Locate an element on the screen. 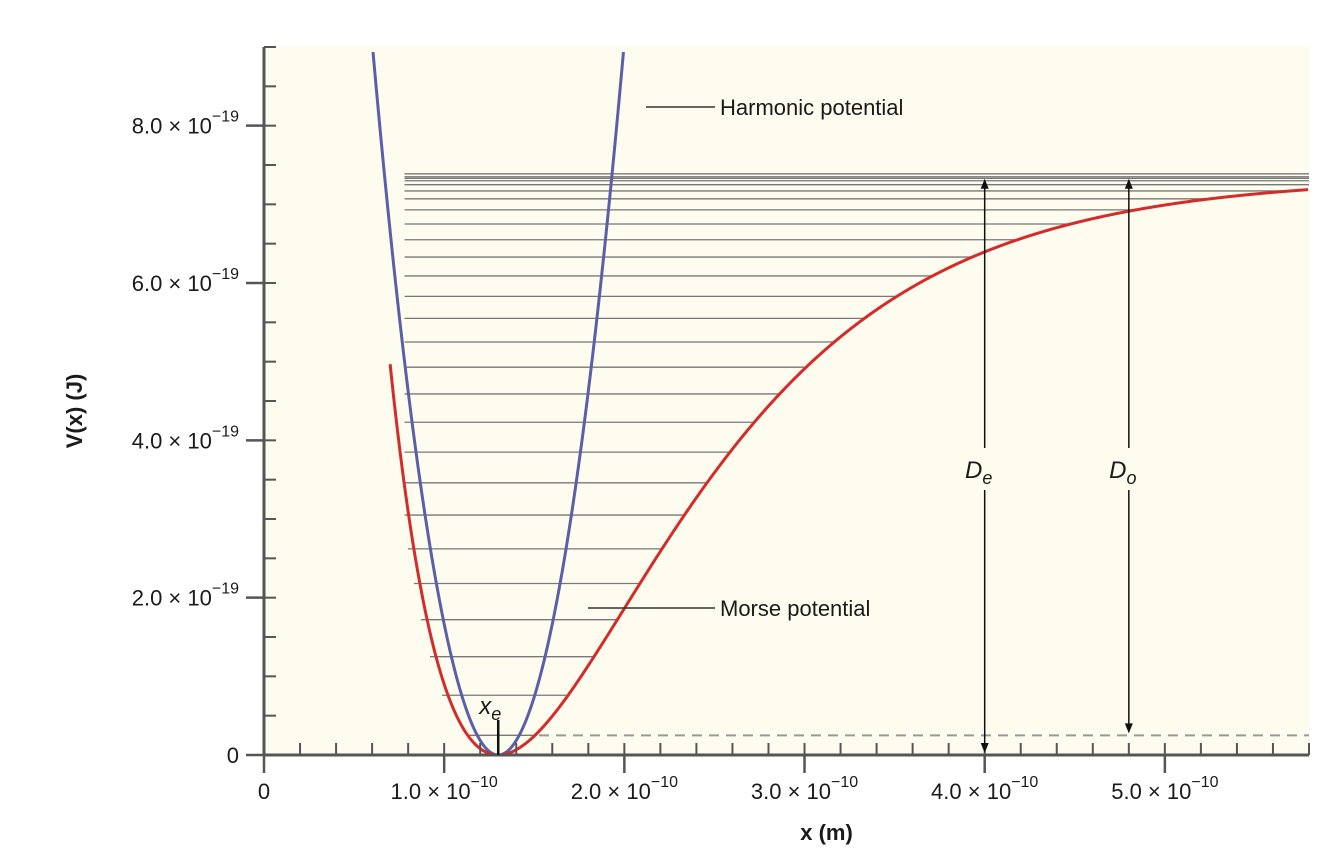 The width and height of the screenshot is (1344, 860). D0-arrowhead-bottom is located at coordinates (1128, 728).